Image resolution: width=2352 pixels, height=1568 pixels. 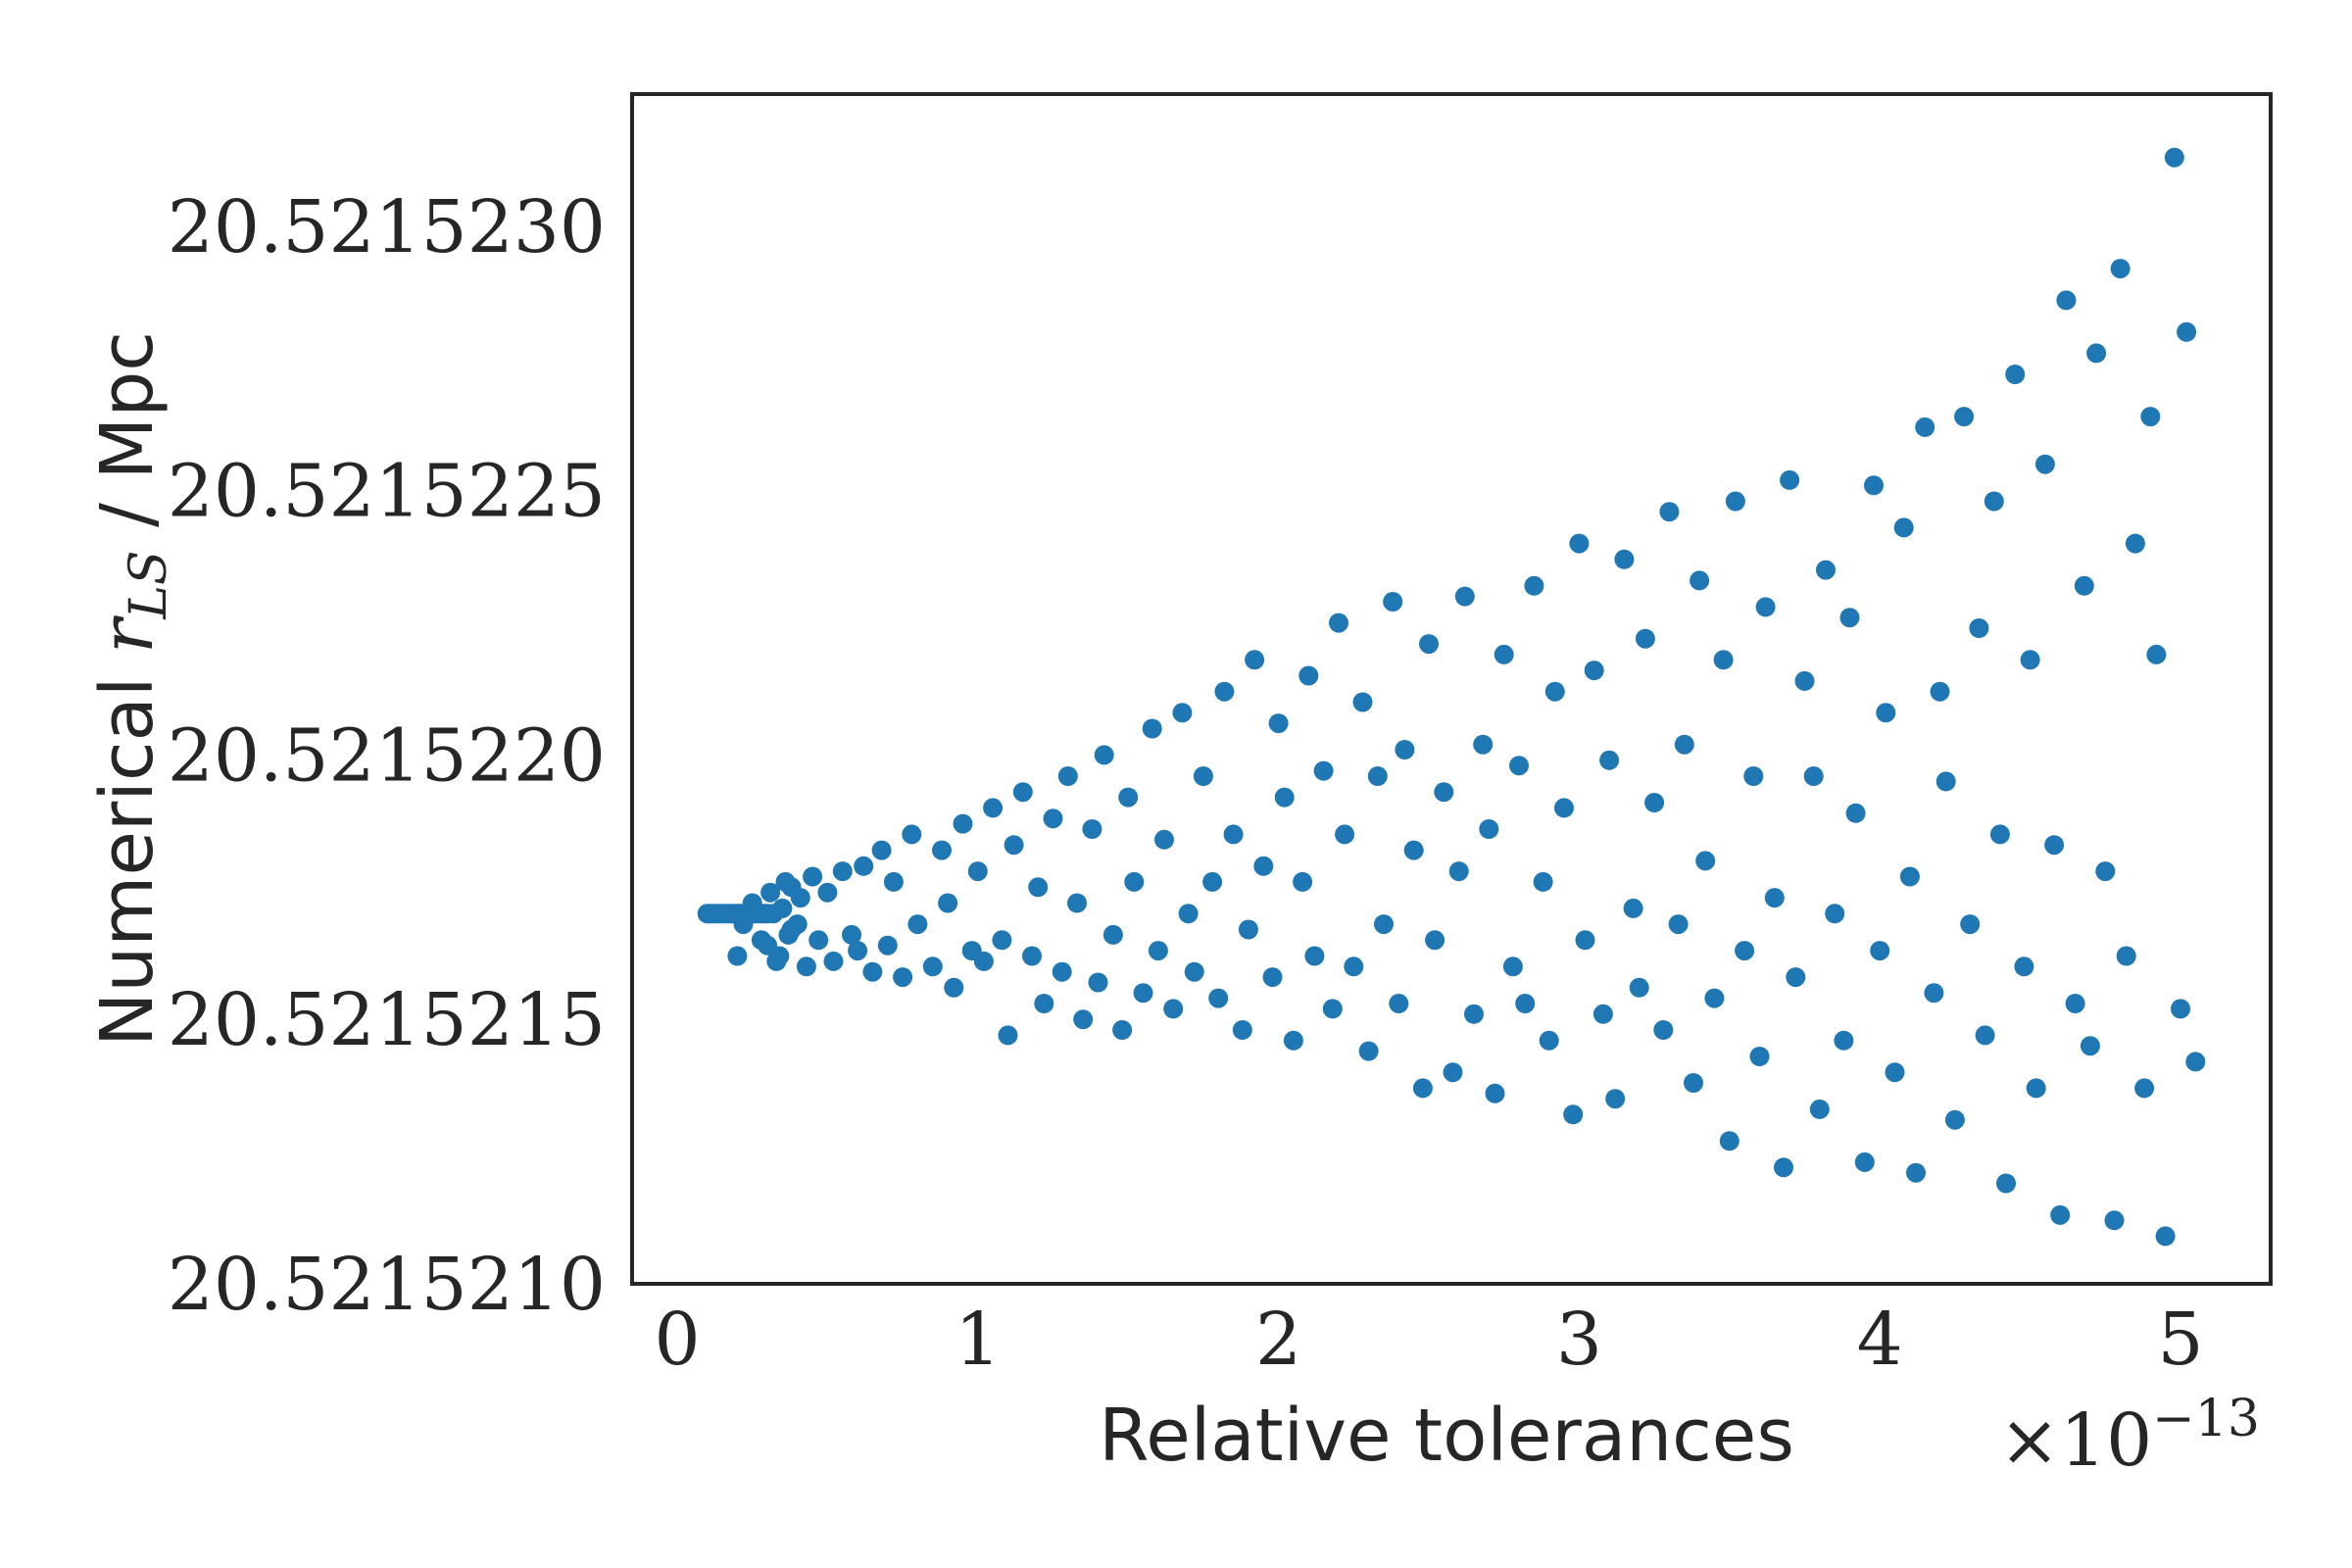 What do you see at coordinates (2129, 1436) in the screenshot?
I see `x-axis-offset-label: ×10⁻¹³` at bounding box center [2129, 1436].